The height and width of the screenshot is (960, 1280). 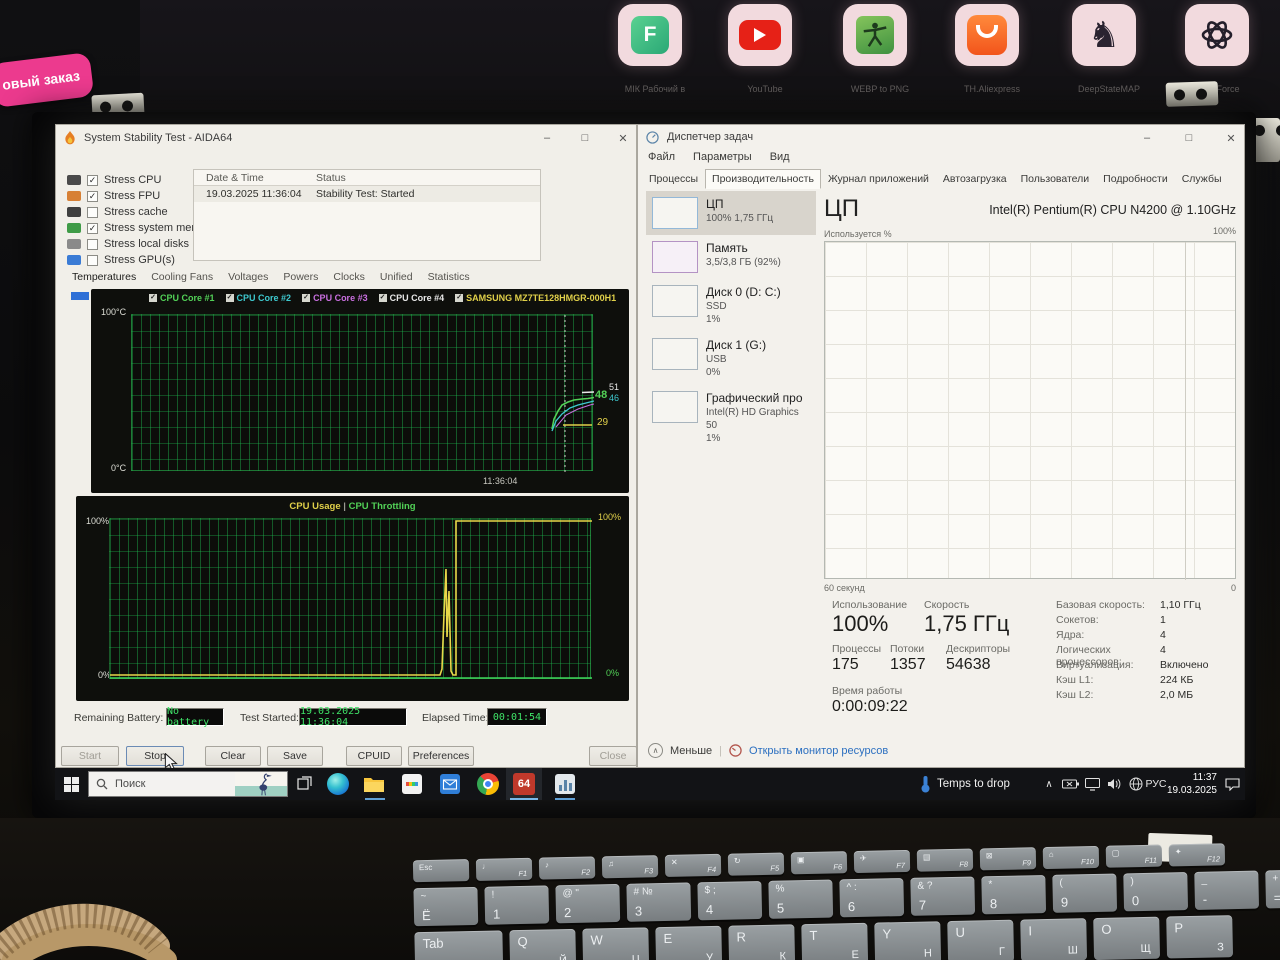 I want to click on close-button: Close, so click(x=613, y=756).